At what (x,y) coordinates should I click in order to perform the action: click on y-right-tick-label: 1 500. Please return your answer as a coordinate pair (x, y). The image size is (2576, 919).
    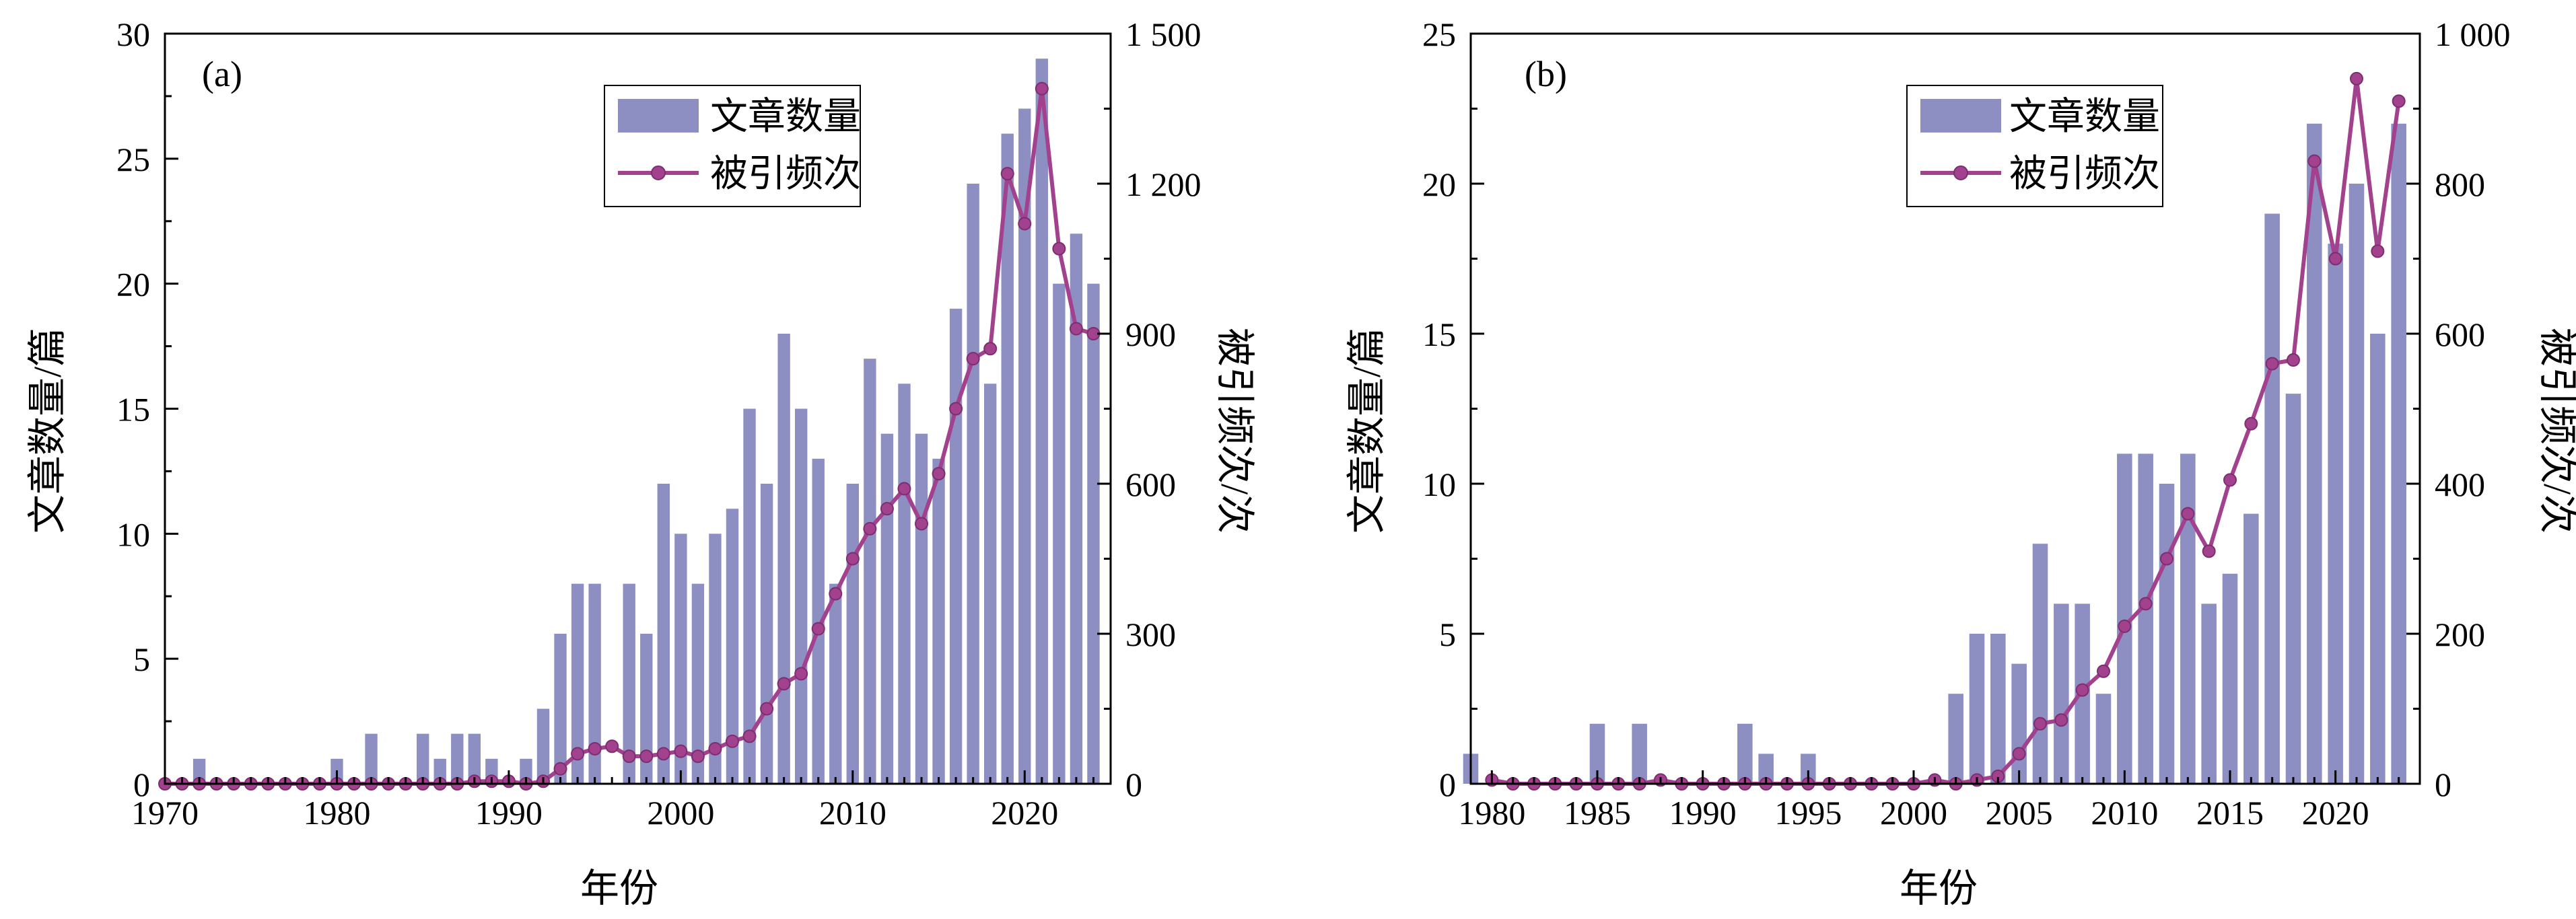
    Looking at the image, I should click on (1163, 34).